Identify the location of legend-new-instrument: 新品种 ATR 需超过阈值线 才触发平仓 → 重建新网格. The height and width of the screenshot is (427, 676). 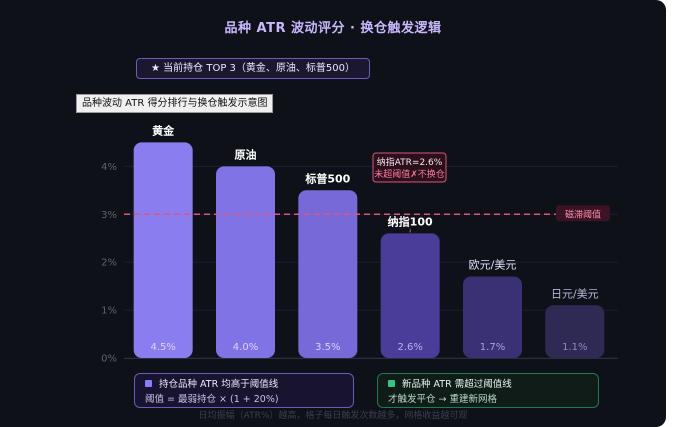
(488, 390).